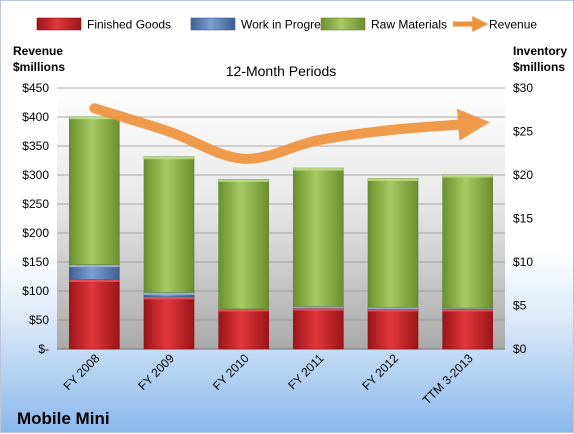  What do you see at coordinates (523, 132) in the screenshot?
I see `right-tick-label: $25` at bounding box center [523, 132].